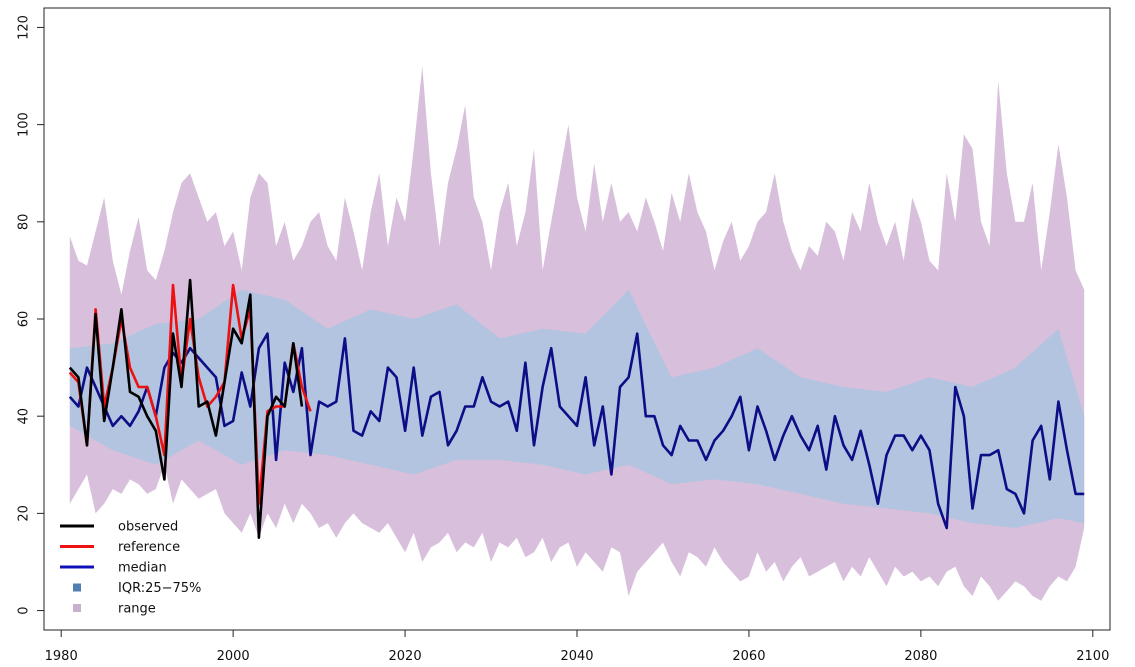 The width and height of the screenshot is (1135, 667). Describe the element at coordinates (748, 656) in the screenshot. I see `x-tick-label: 2060` at that location.